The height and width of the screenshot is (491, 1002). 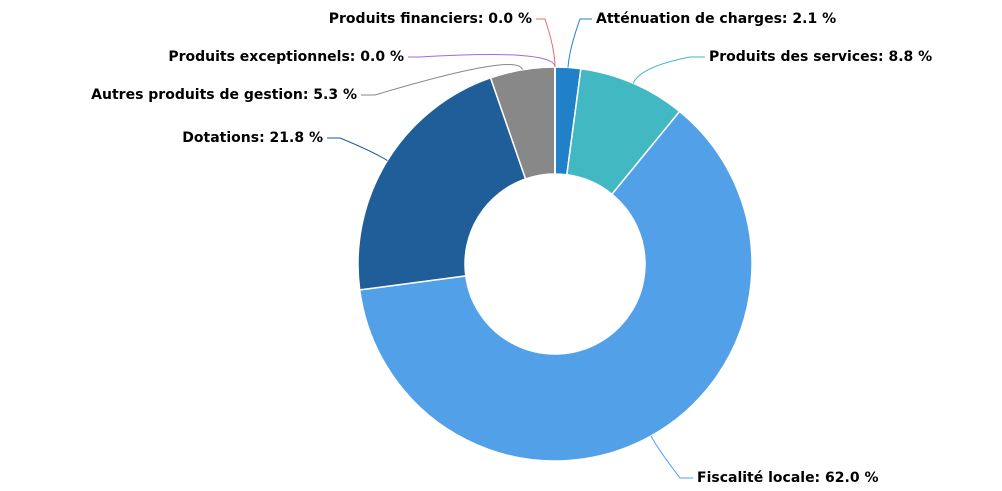 I want to click on label-name: Dotations:, so click(x=223, y=138).